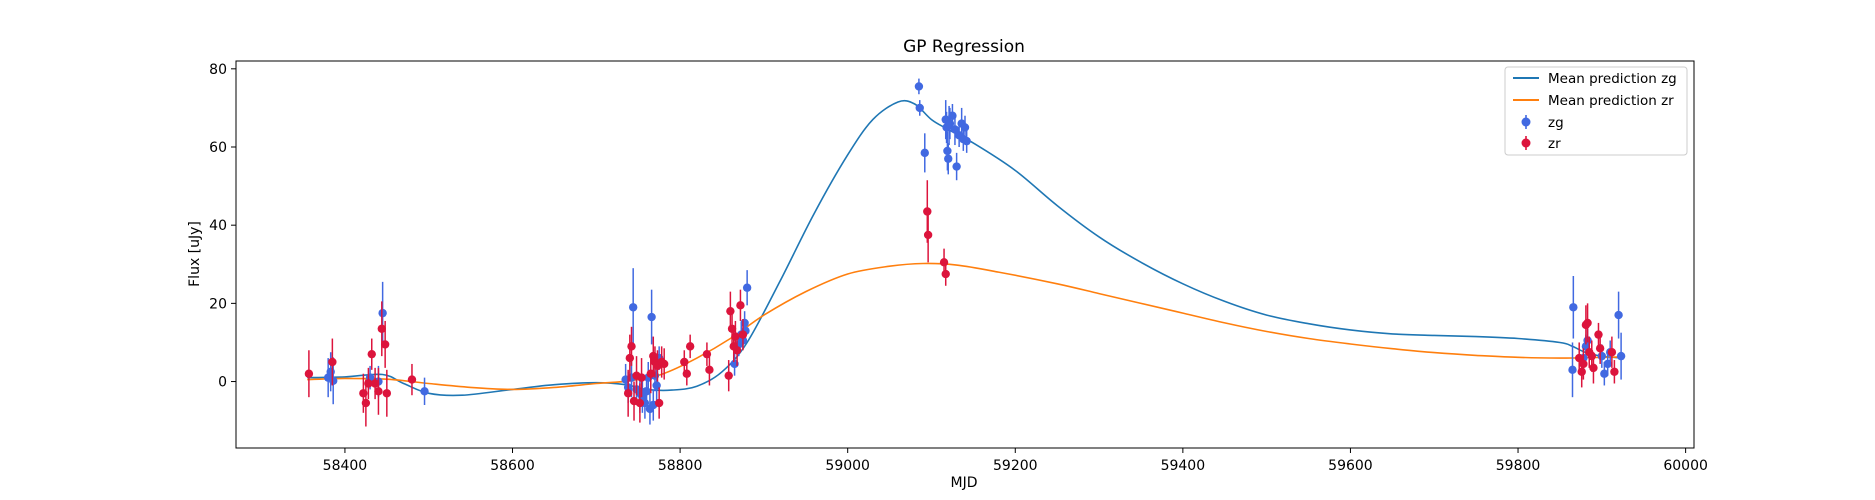 The width and height of the screenshot is (1875, 500). Describe the element at coordinates (1556, 123) in the screenshot. I see `legend-label-zg: zg` at that location.